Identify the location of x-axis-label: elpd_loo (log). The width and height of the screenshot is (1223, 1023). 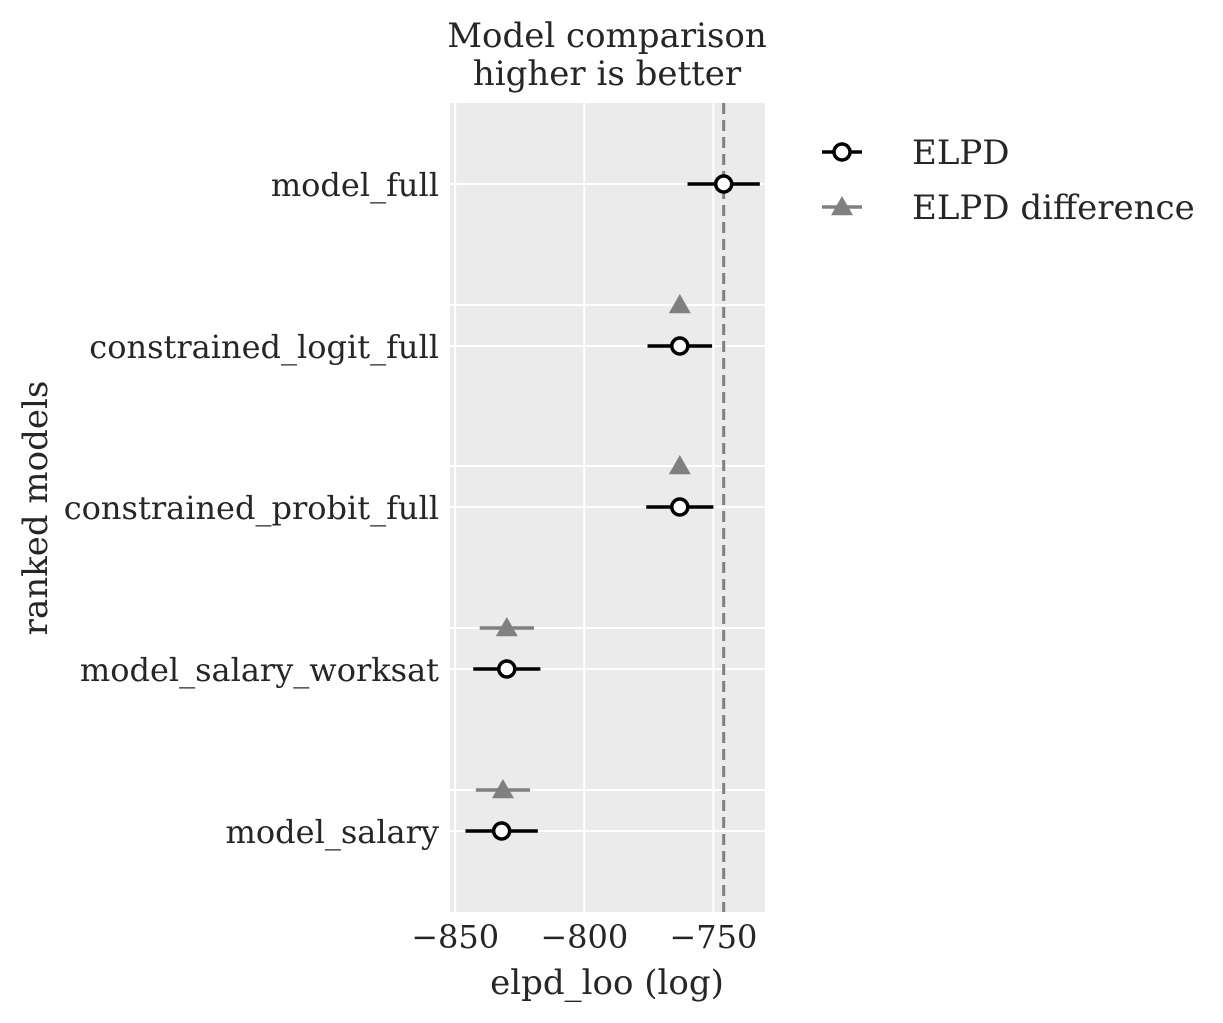
(607, 983).